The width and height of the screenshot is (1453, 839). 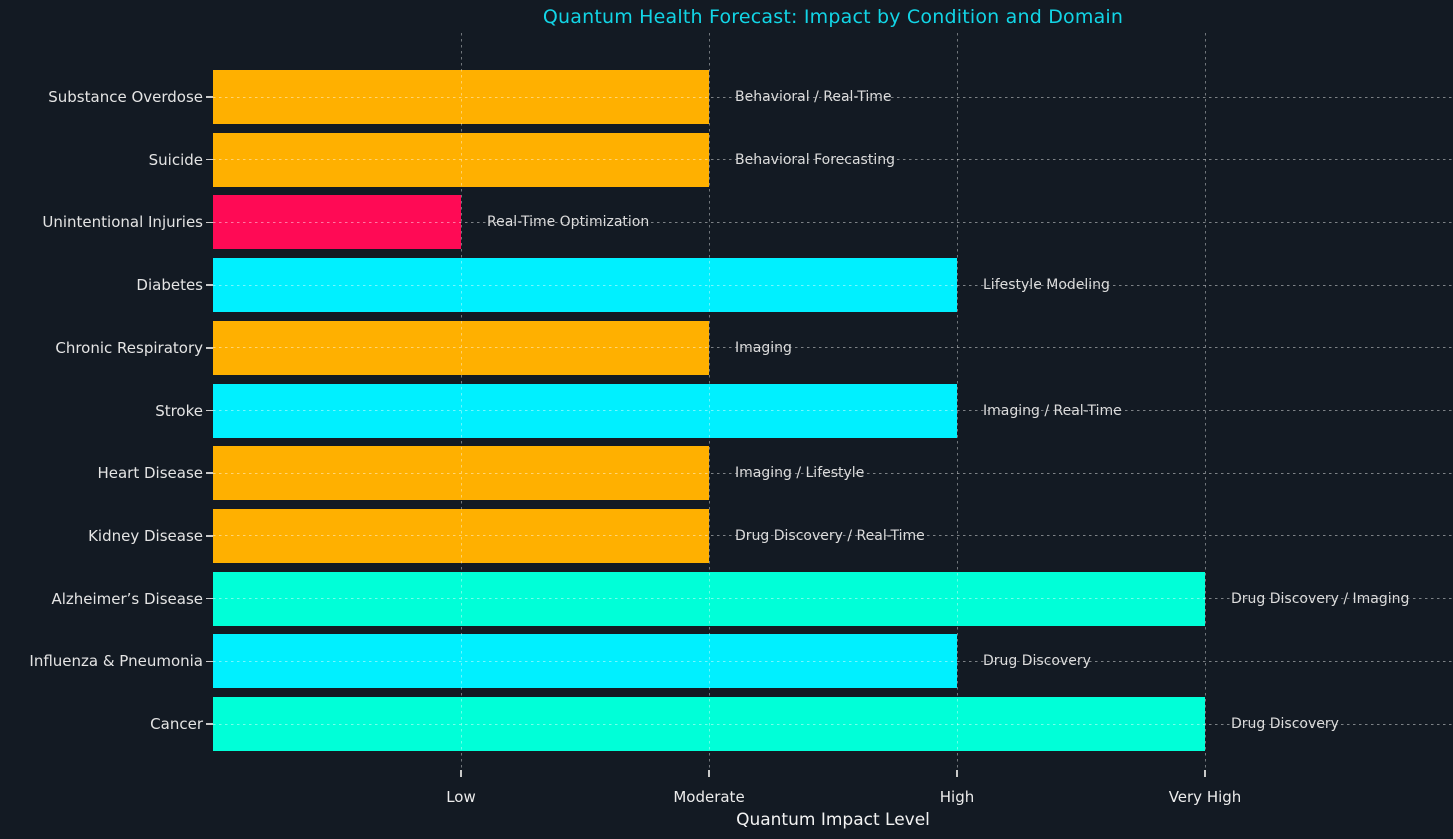 What do you see at coordinates (461, 797) in the screenshot?
I see `x-tick-label: Low` at bounding box center [461, 797].